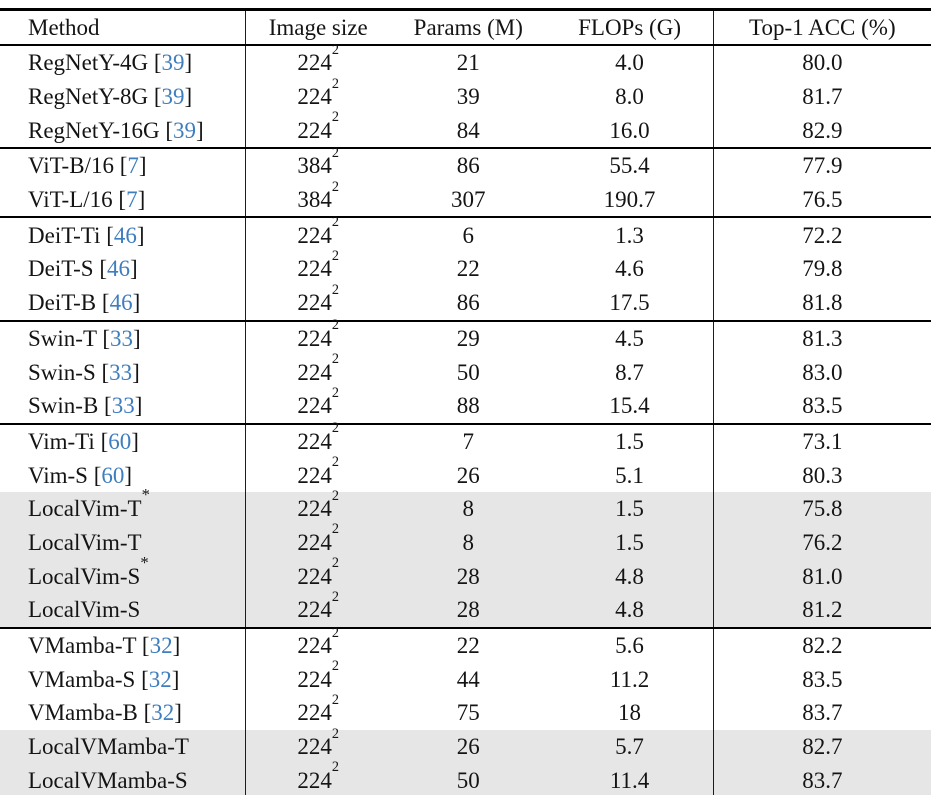 This screenshot has width=931, height=795. I want to click on flops-cell: 4.6, so click(630, 269).